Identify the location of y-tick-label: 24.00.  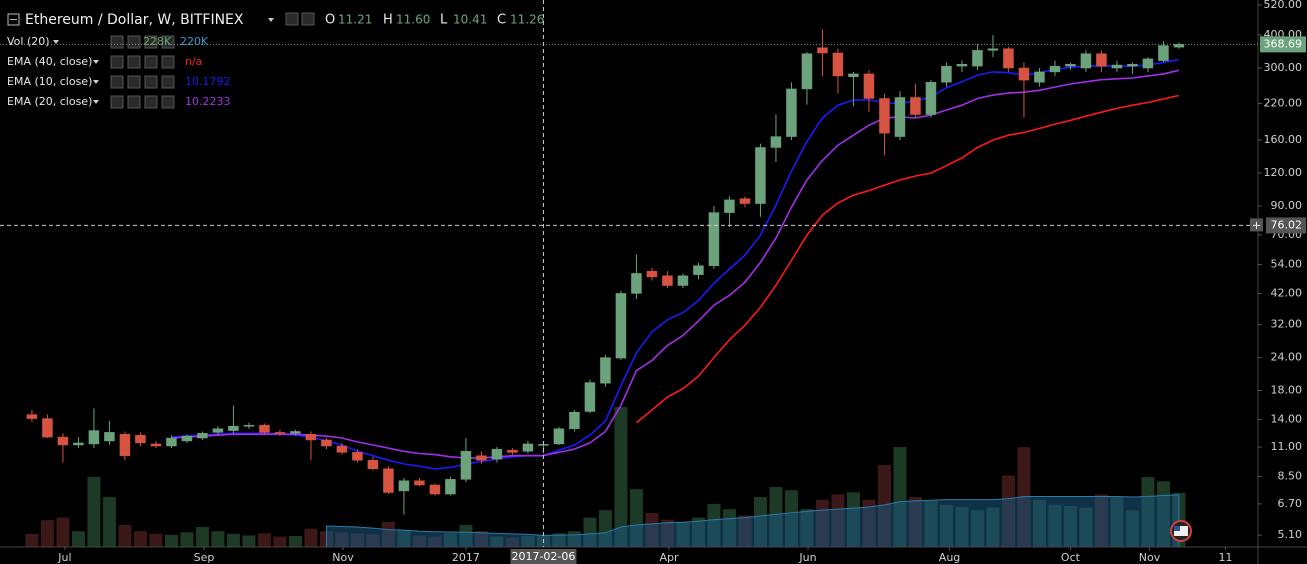
(1287, 357).